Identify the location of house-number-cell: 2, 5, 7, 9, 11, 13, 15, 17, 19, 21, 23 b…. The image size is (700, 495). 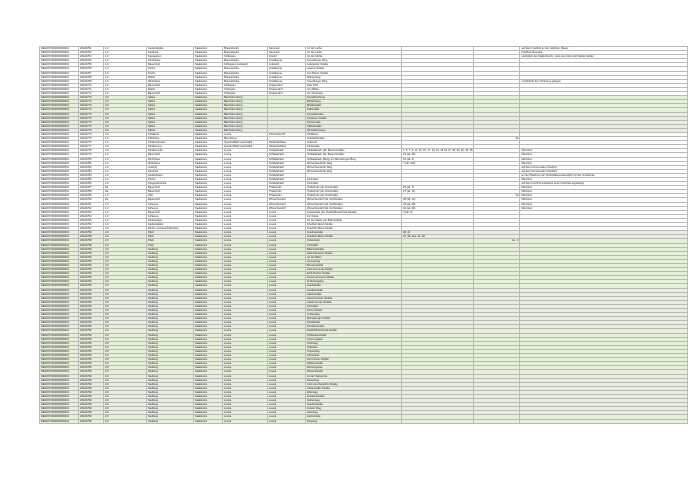
(437, 151).